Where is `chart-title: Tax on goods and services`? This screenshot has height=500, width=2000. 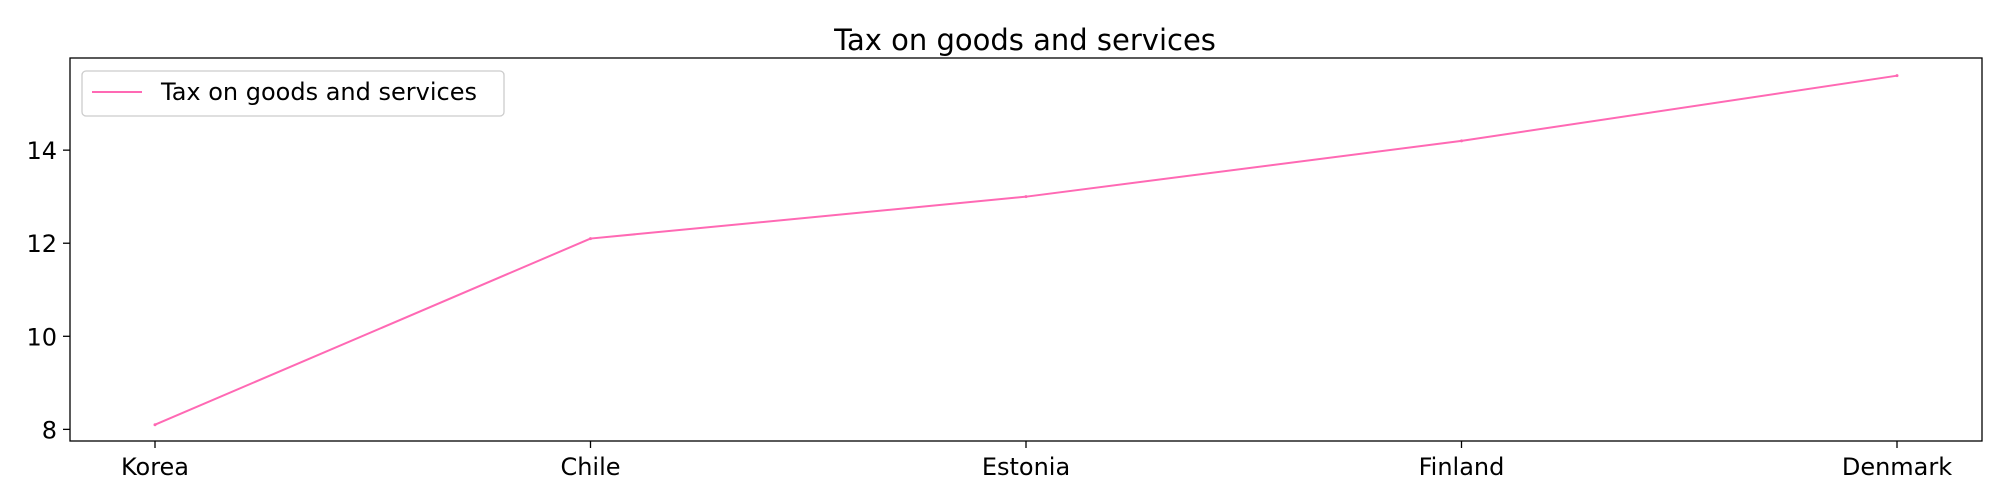 chart-title: Tax on goods and services is located at coordinates (1024, 40).